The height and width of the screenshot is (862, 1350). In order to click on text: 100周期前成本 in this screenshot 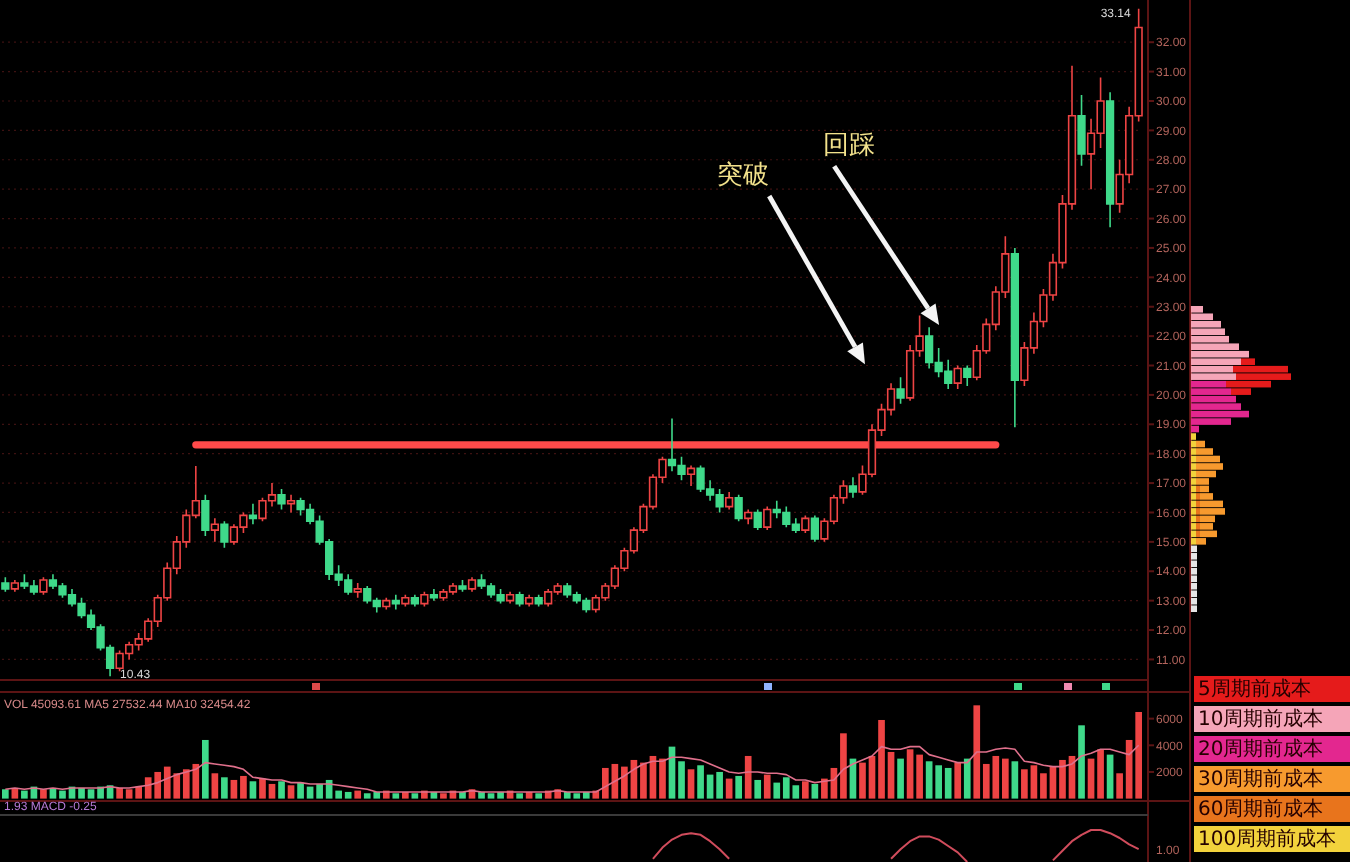, I will do `click(1267, 838)`.